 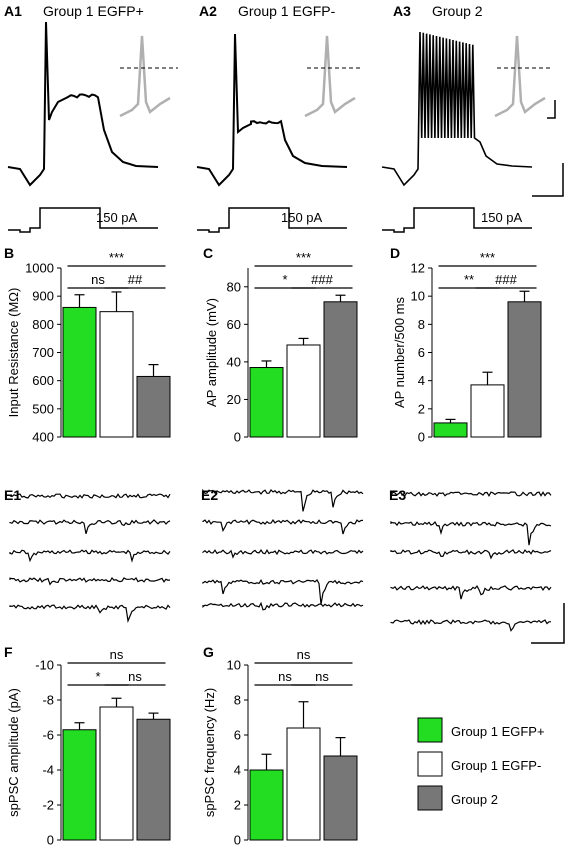 What do you see at coordinates (548, 623) in the screenshot?
I see `e-scale-bar` at bounding box center [548, 623].